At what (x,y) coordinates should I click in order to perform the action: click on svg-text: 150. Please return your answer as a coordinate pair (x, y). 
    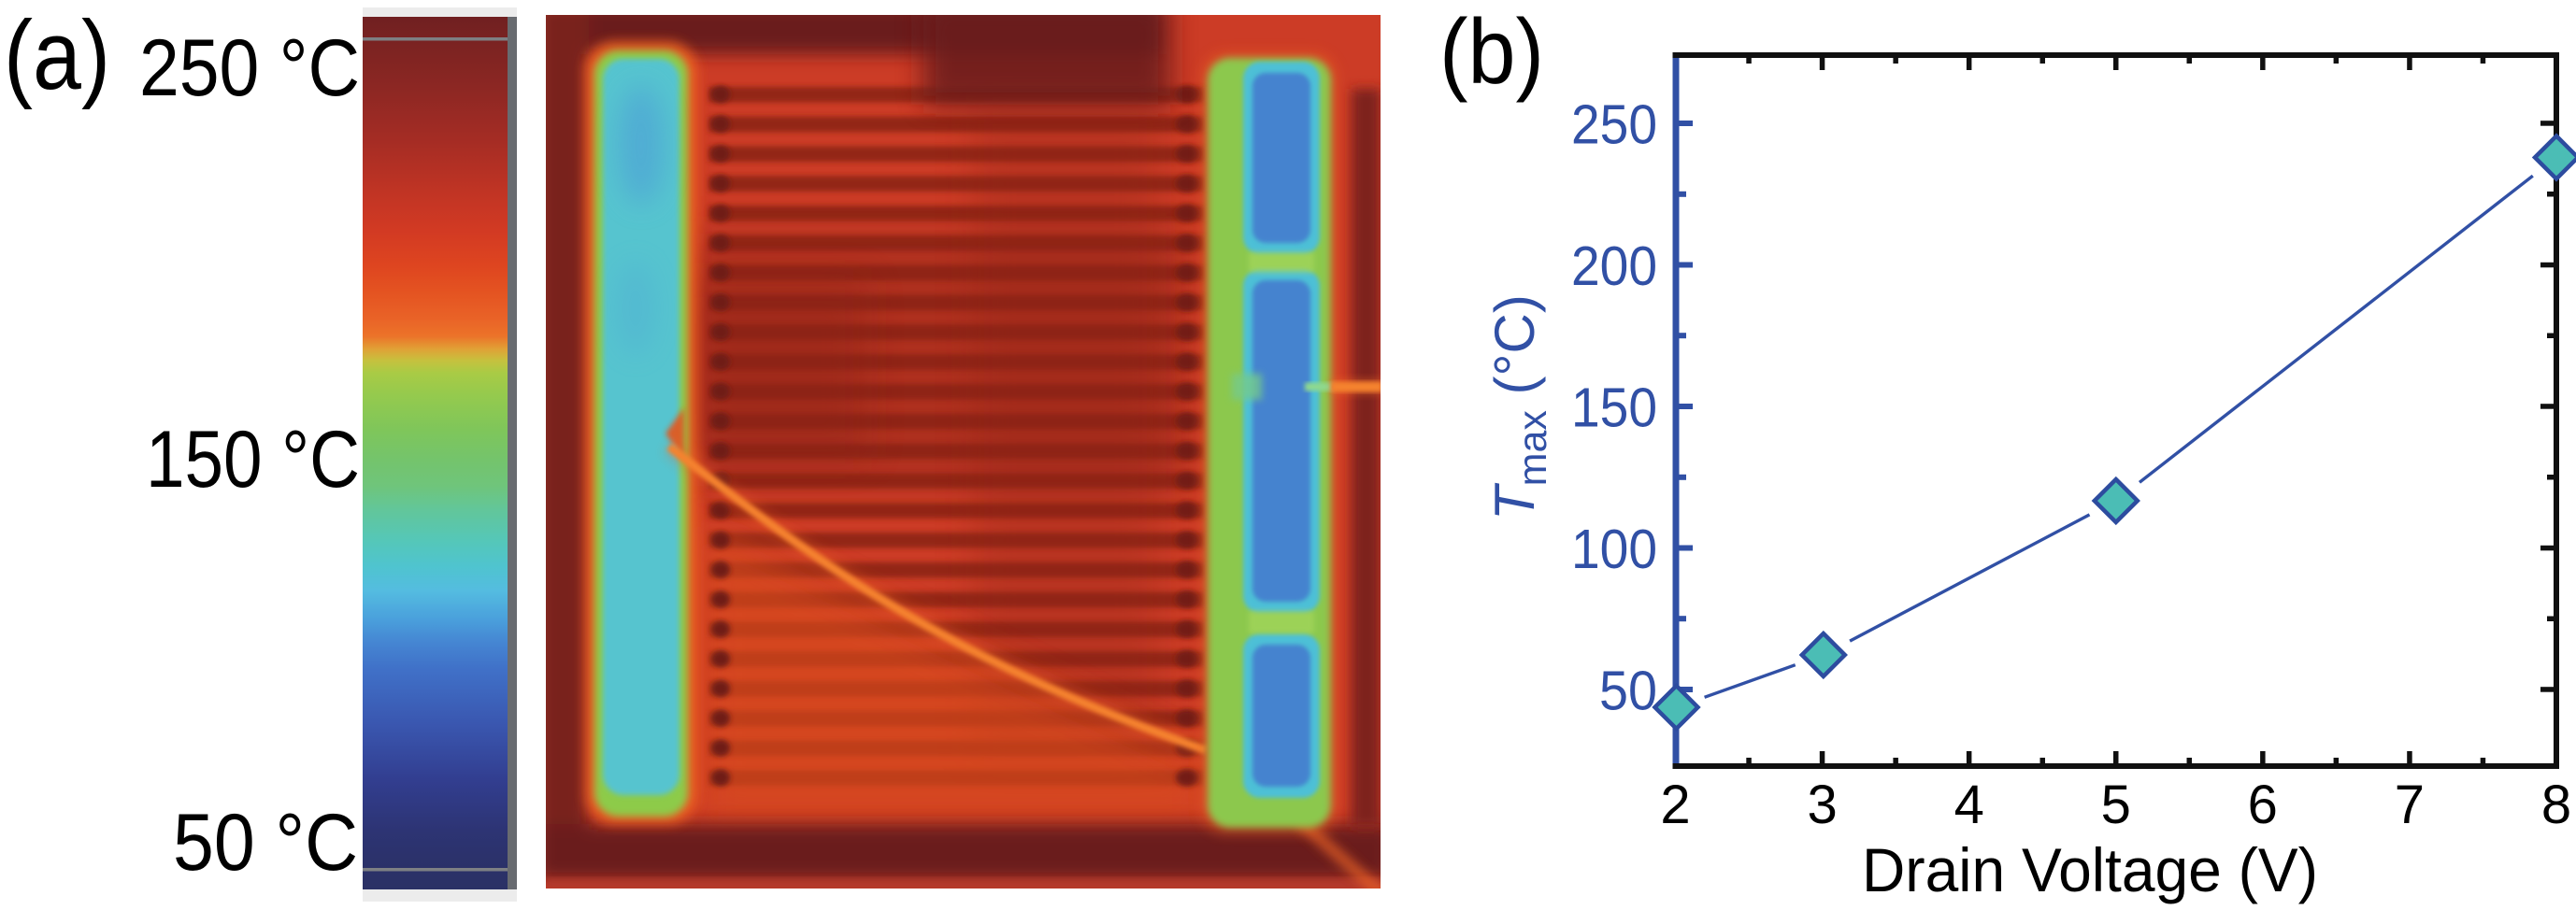
    Looking at the image, I should click on (1614, 408).